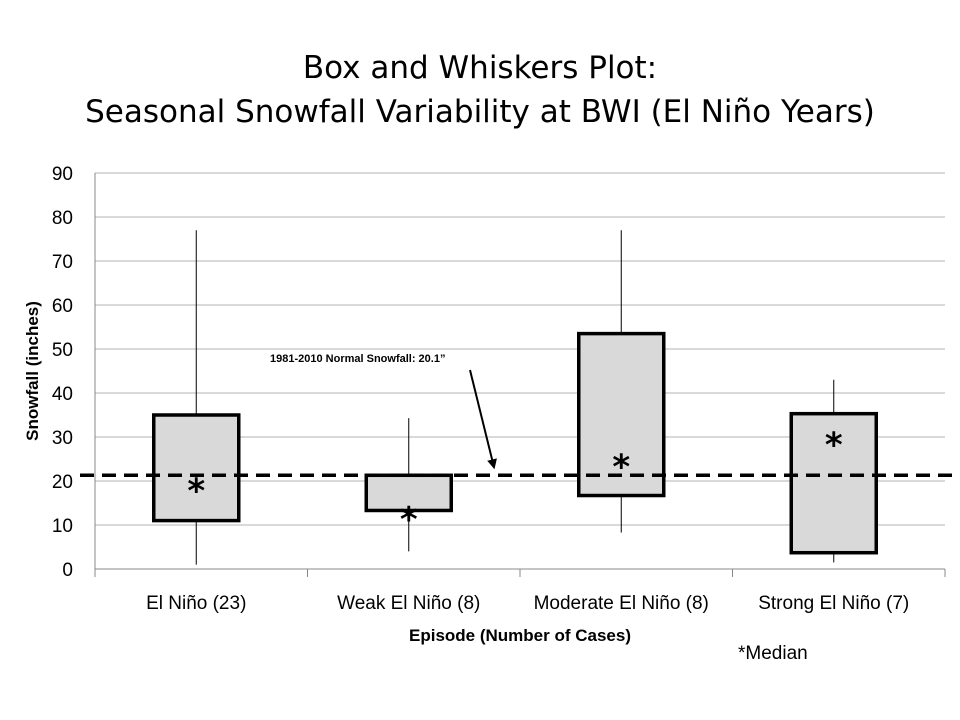 The height and width of the screenshot is (720, 960). I want to click on median-note: *Median, so click(773, 653).